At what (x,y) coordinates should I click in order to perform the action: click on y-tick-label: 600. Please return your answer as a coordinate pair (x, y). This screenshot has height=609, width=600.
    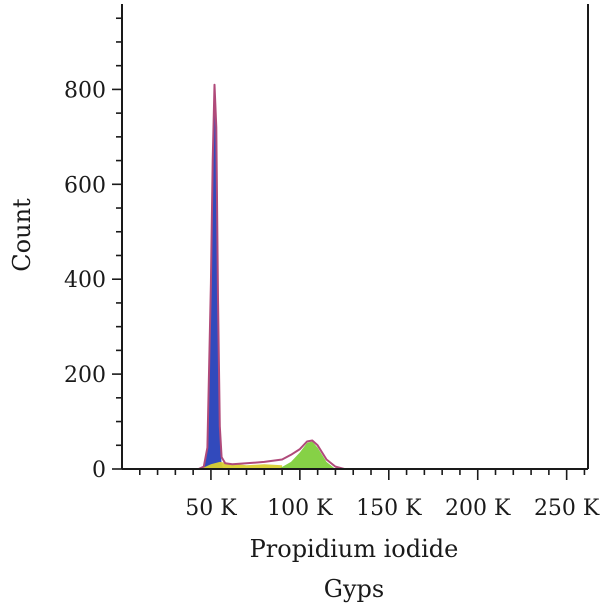
    Looking at the image, I should click on (85, 185).